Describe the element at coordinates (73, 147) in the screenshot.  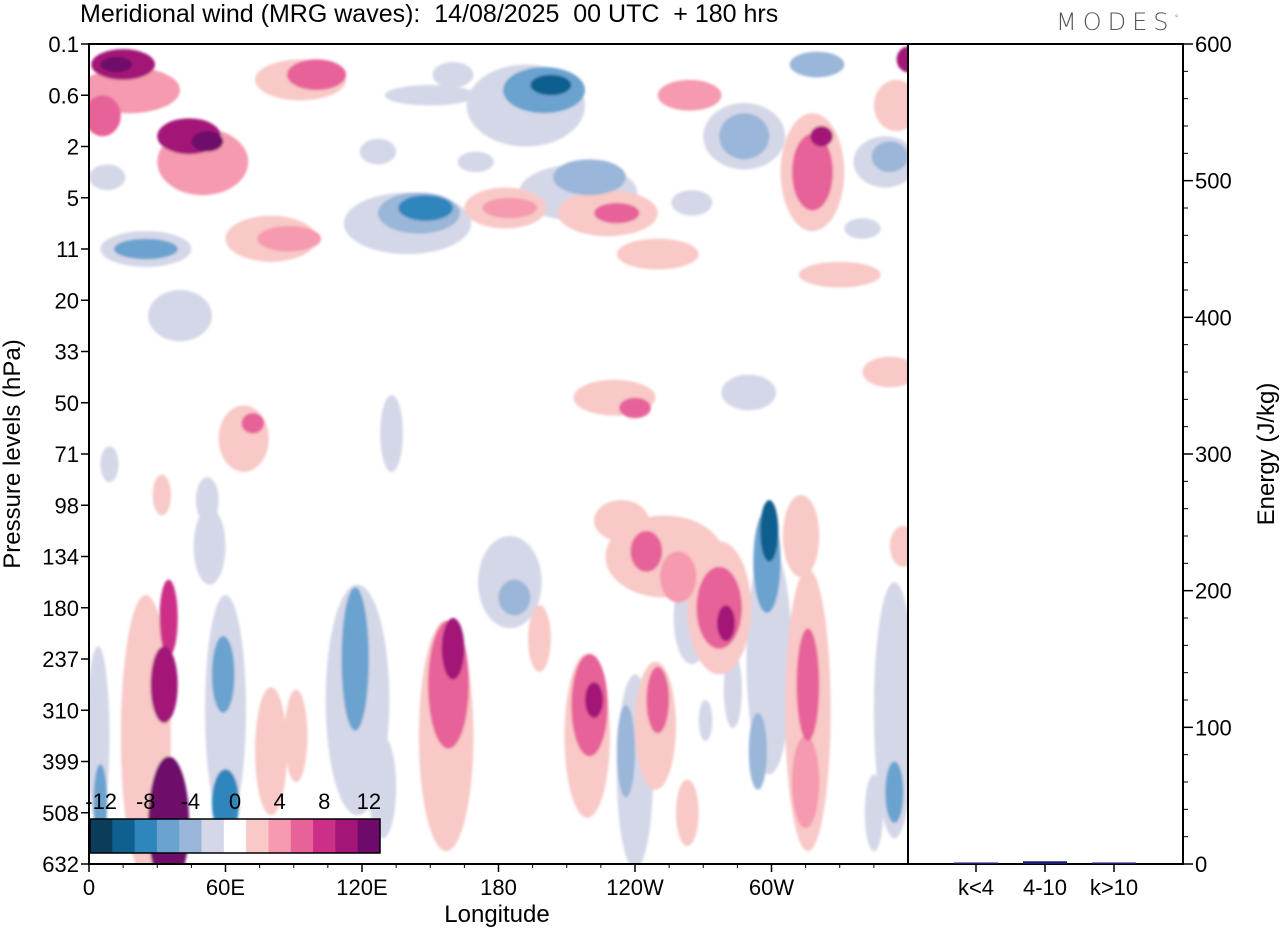
I see `y-tick-label: 2` at that location.